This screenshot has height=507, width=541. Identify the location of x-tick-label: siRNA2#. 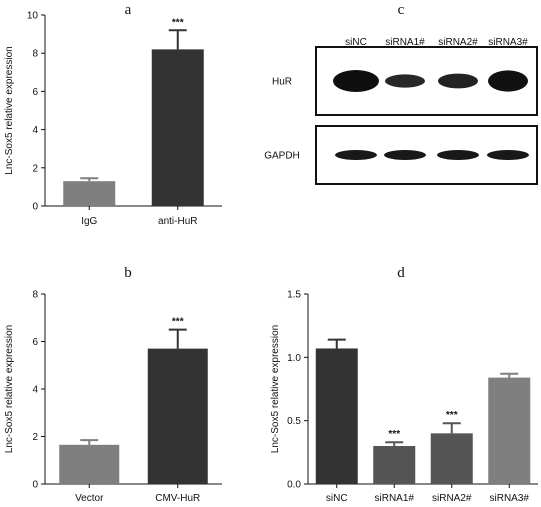
(452, 498).